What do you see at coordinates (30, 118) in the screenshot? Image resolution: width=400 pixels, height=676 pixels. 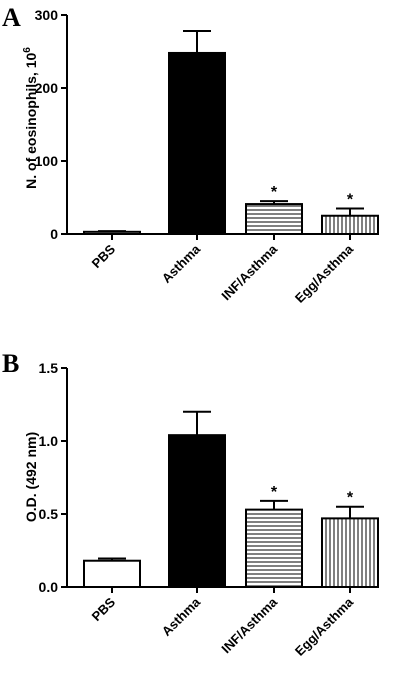 I see `y-axis-title-a: N. of eosinophils, 106` at bounding box center [30, 118].